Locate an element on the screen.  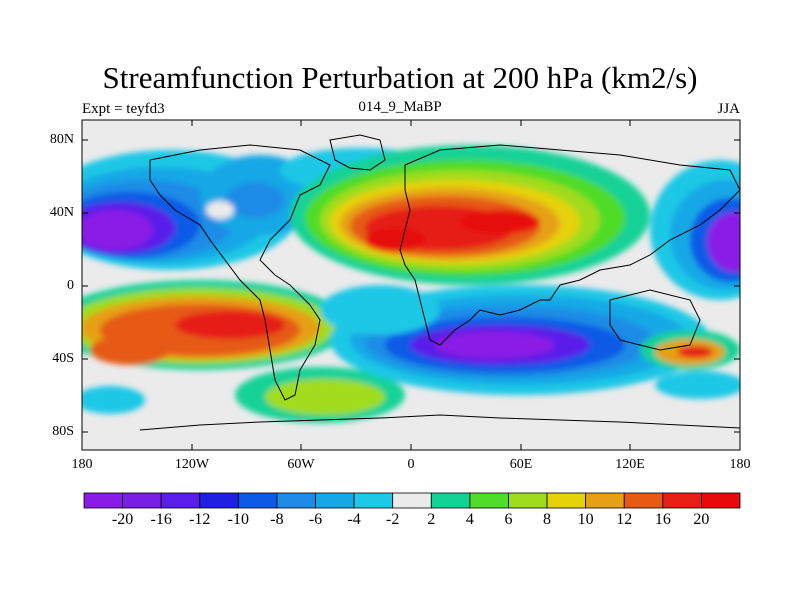
colorbar-label: 8 is located at coordinates (547, 519).